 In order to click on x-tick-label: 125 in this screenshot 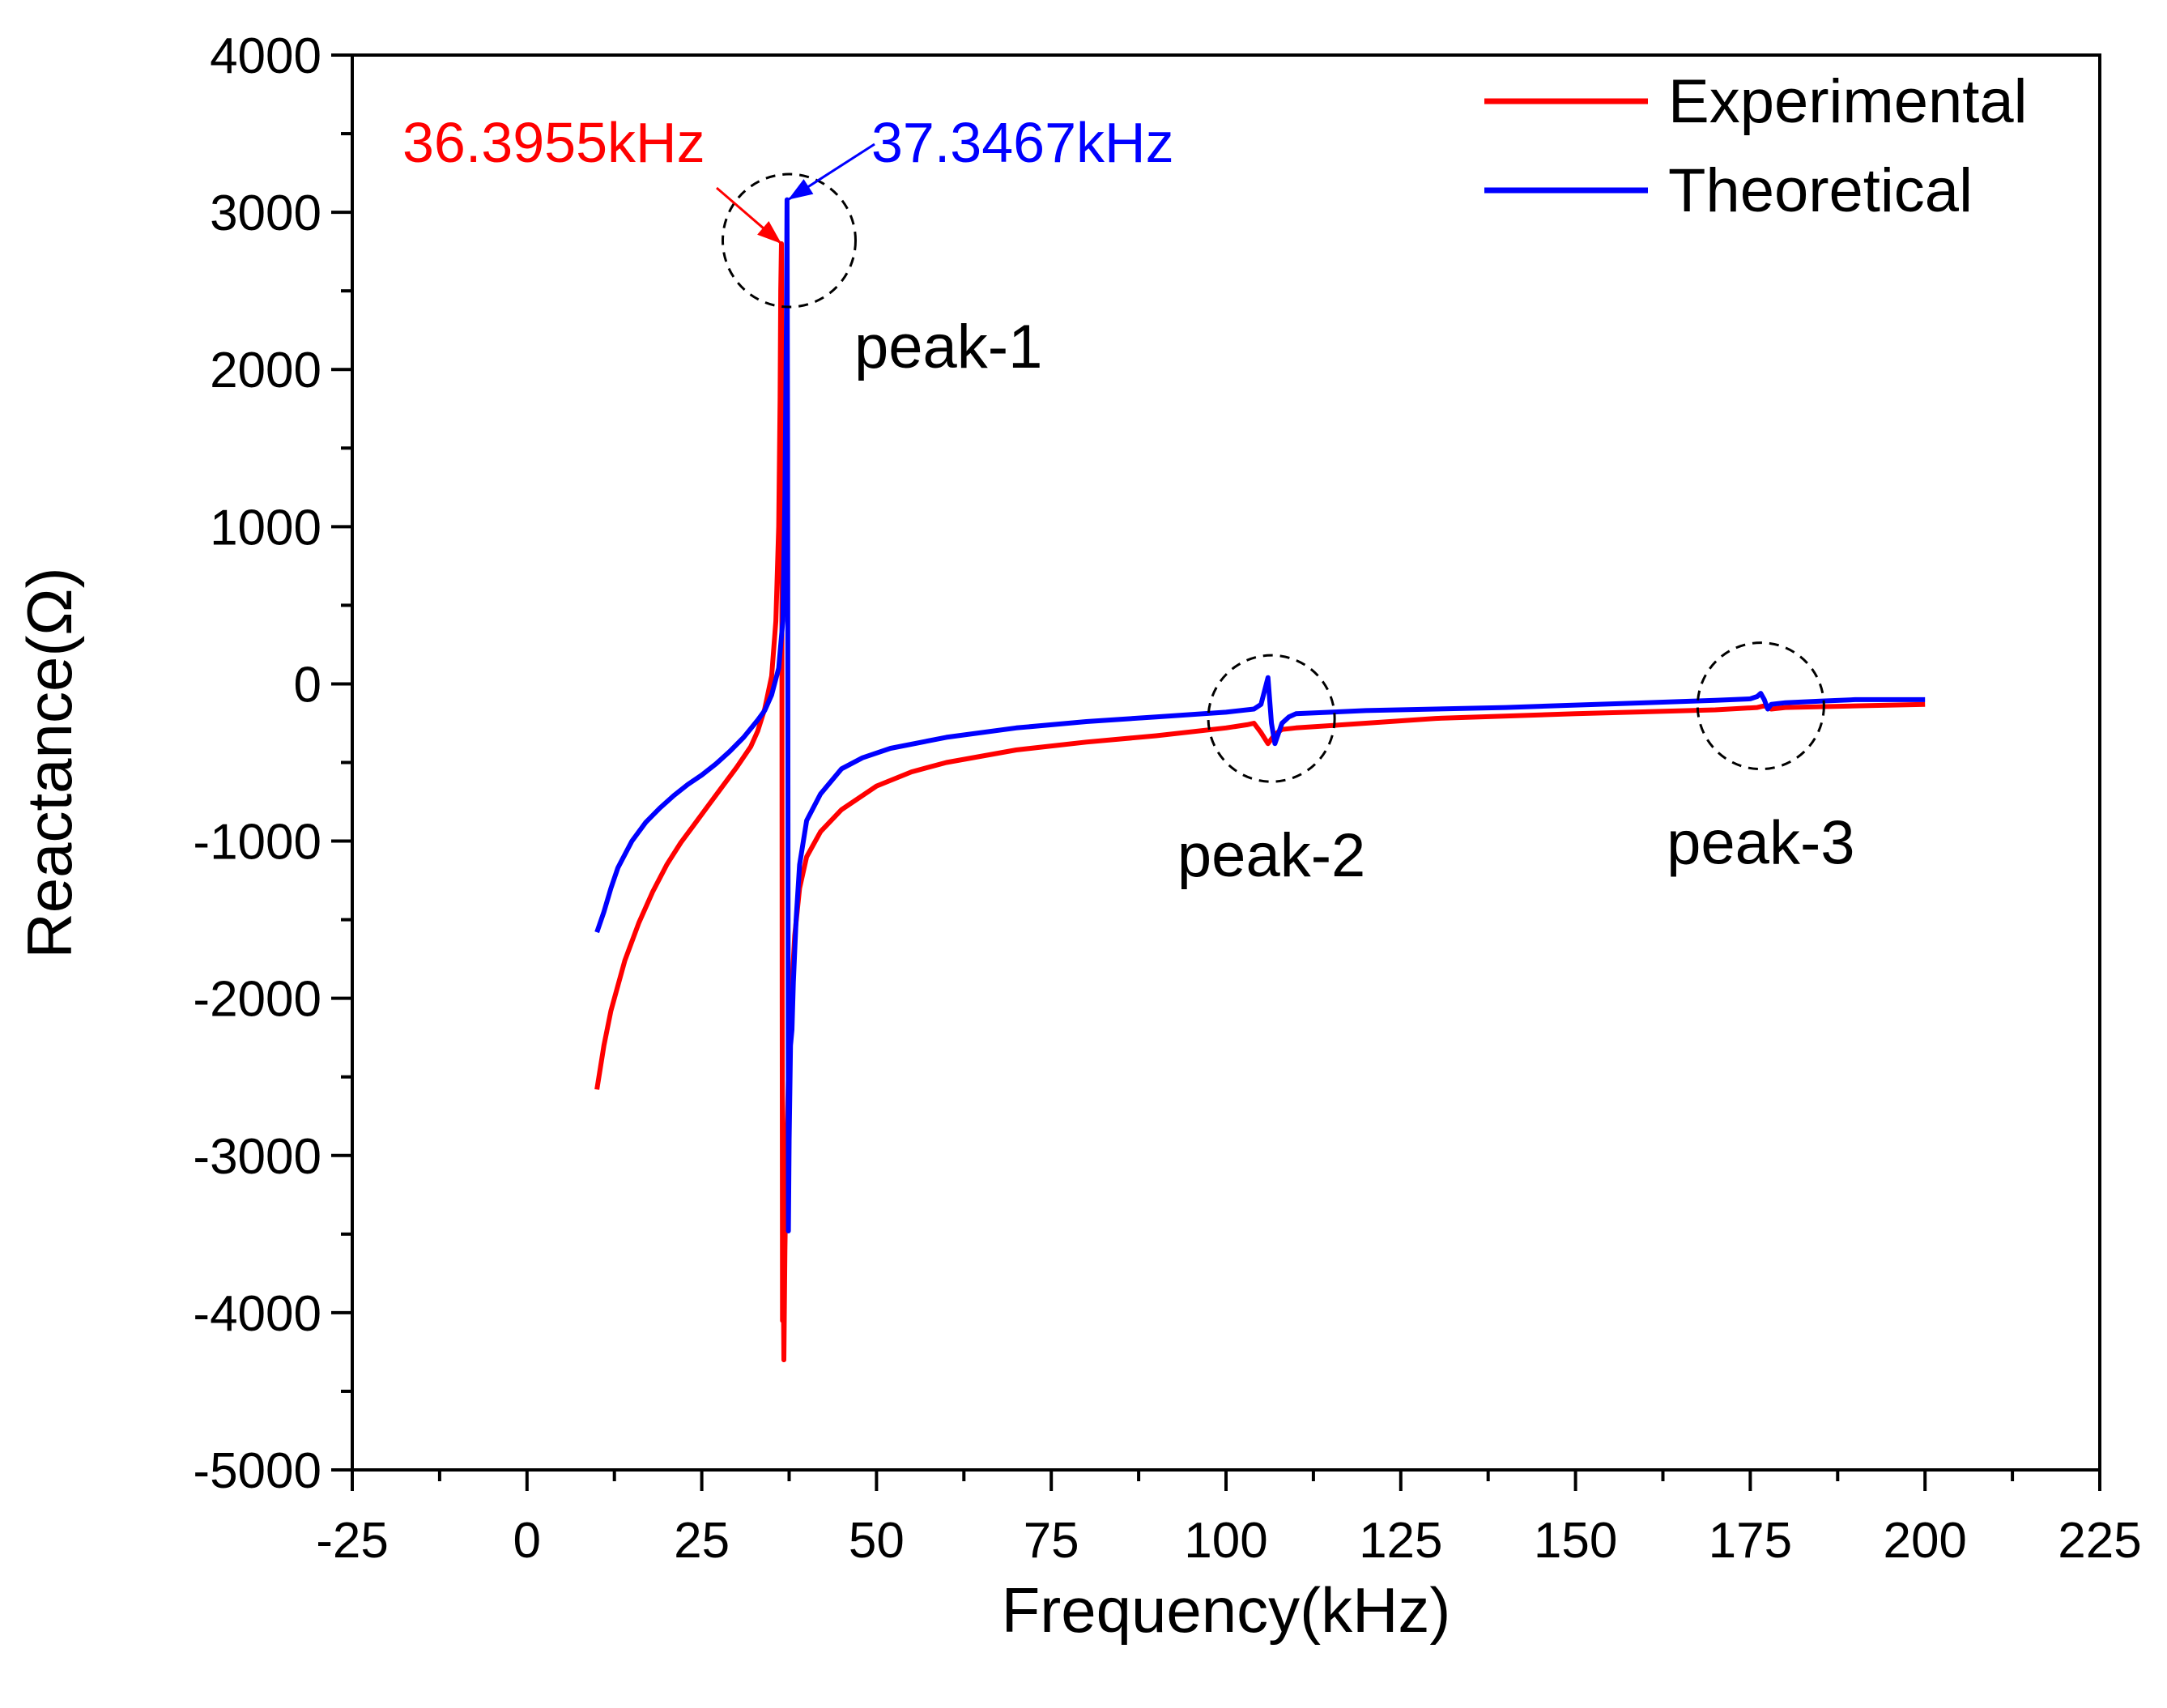, I will do `click(1400, 1541)`.